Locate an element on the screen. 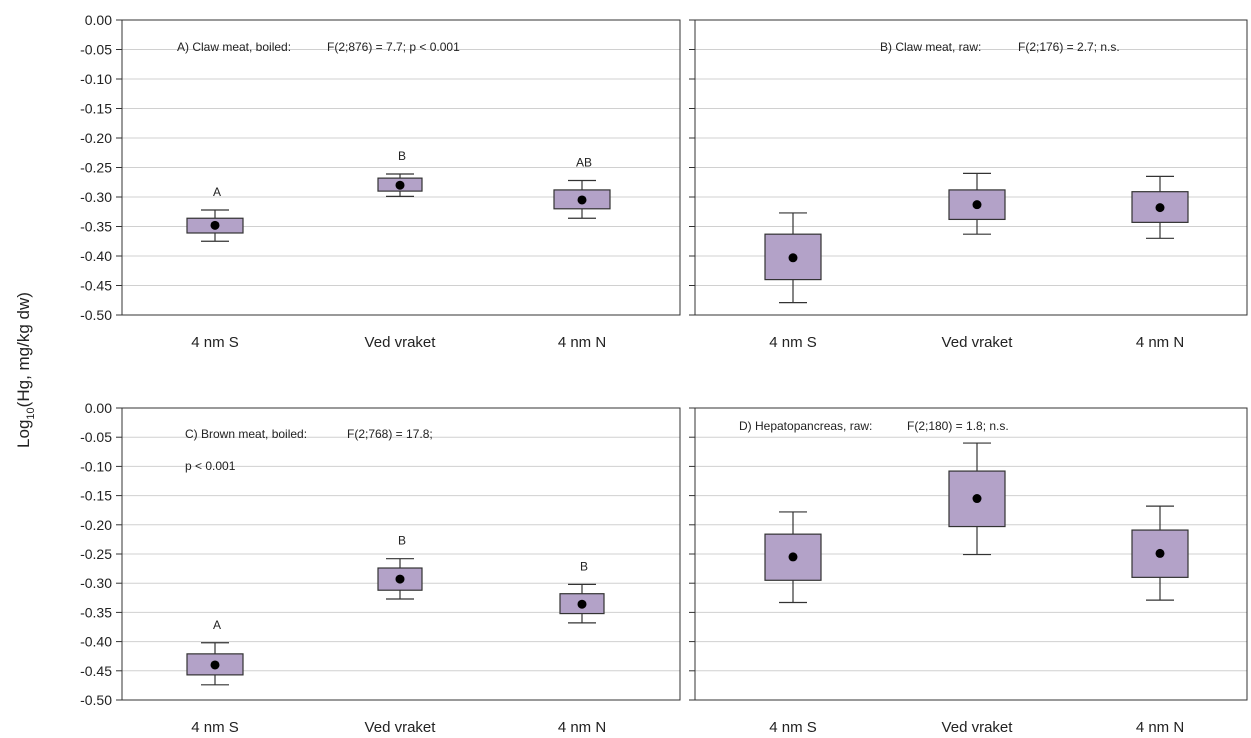  significance-letter: AB is located at coordinates (584, 162).